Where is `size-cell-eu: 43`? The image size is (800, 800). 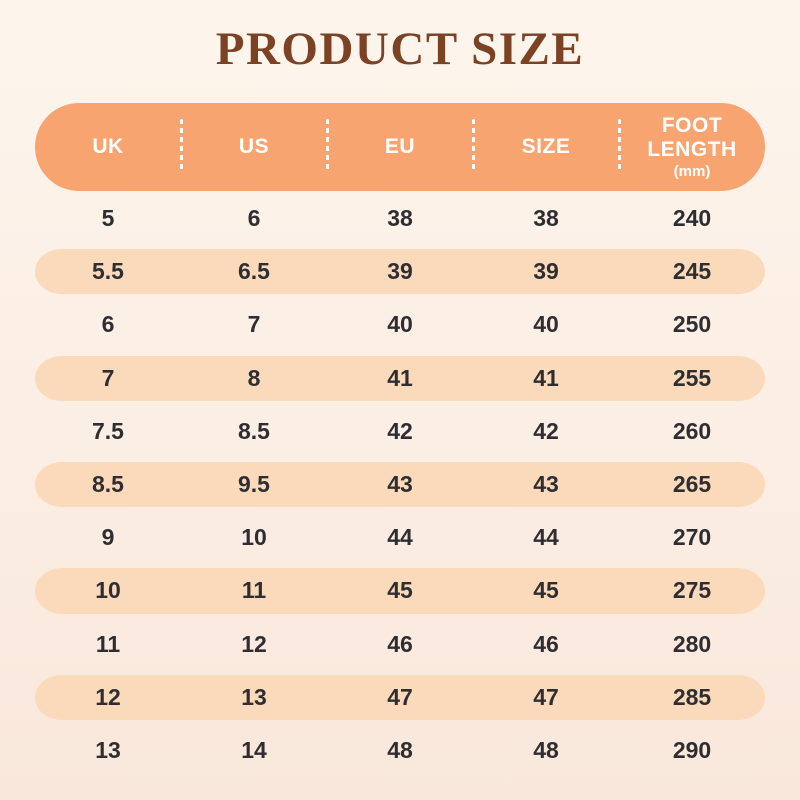 size-cell-eu: 43 is located at coordinates (400, 484).